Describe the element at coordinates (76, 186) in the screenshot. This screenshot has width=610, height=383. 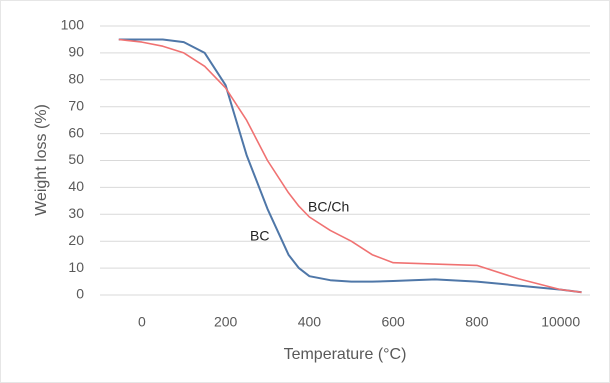
I see `y-tick-label: 40` at that location.